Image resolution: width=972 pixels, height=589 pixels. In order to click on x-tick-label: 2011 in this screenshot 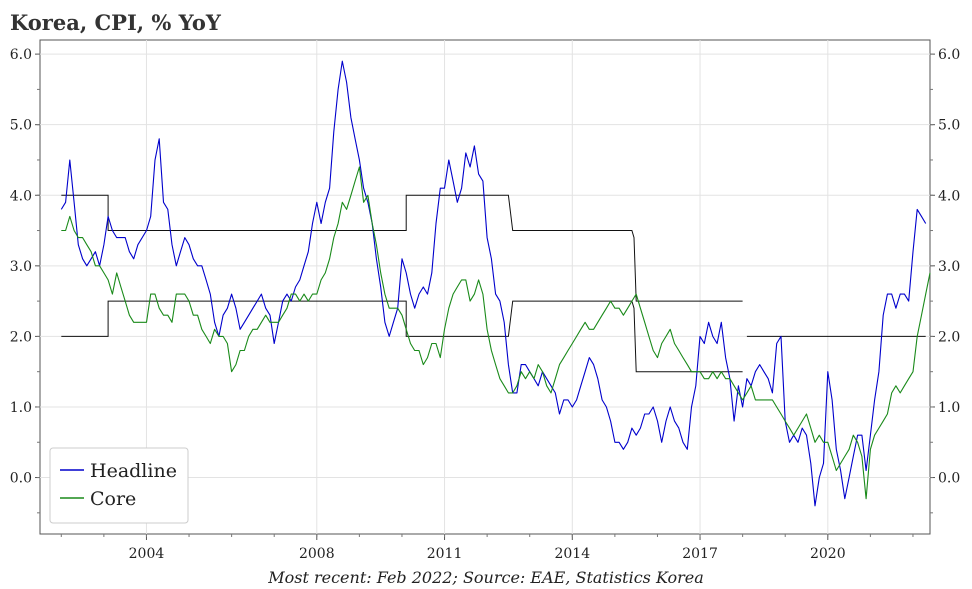, I will do `click(445, 554)`.